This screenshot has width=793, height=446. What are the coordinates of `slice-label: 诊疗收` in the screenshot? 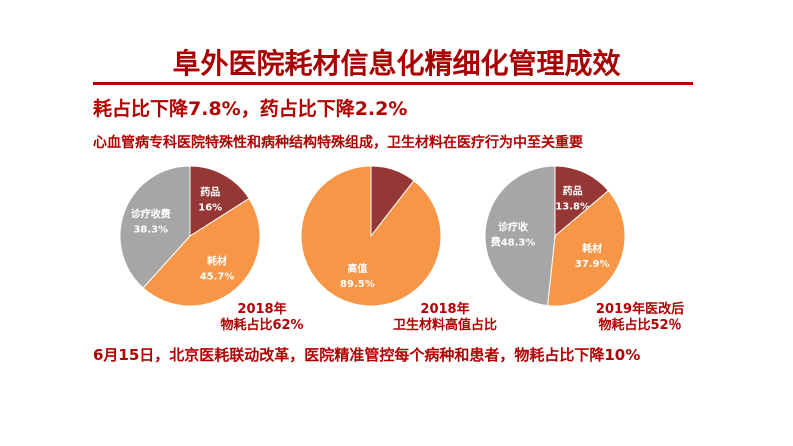 It's located at (513, 226).